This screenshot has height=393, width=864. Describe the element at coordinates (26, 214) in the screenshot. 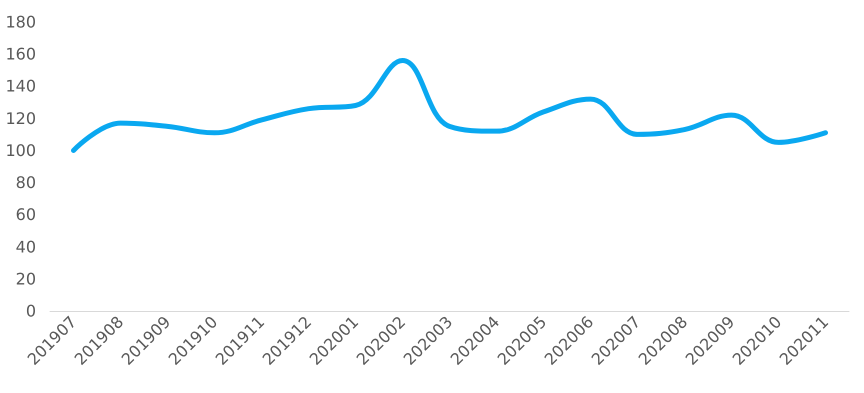

I see `y-tick-label: 60` at that location.